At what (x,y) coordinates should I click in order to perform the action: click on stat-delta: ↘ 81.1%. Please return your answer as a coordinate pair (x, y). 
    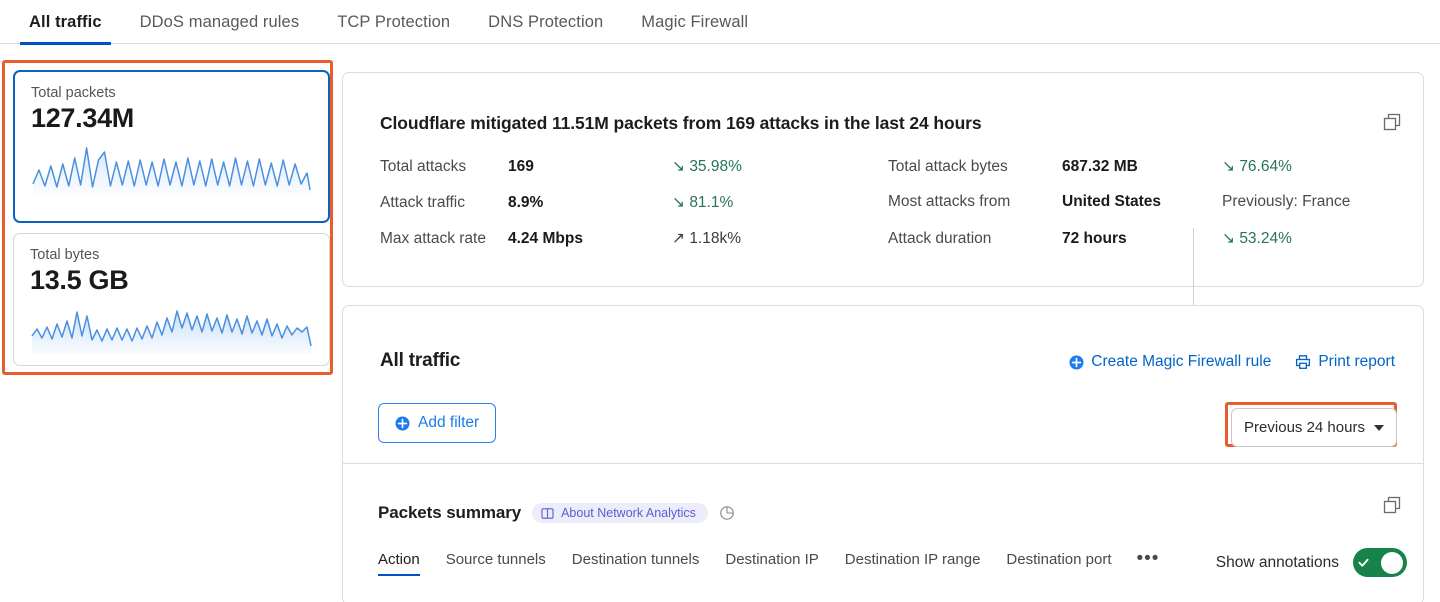
    Looking at the image, I should click on (703, 202).